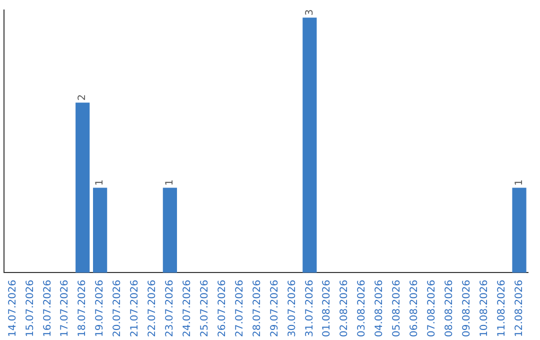 The height and width of the screenshot is (340, 540). What do you see at coordinates (12, 309) in the screenshot?
I see `x-tick-label: 14.07.2026` at bounding box center [12, 309].